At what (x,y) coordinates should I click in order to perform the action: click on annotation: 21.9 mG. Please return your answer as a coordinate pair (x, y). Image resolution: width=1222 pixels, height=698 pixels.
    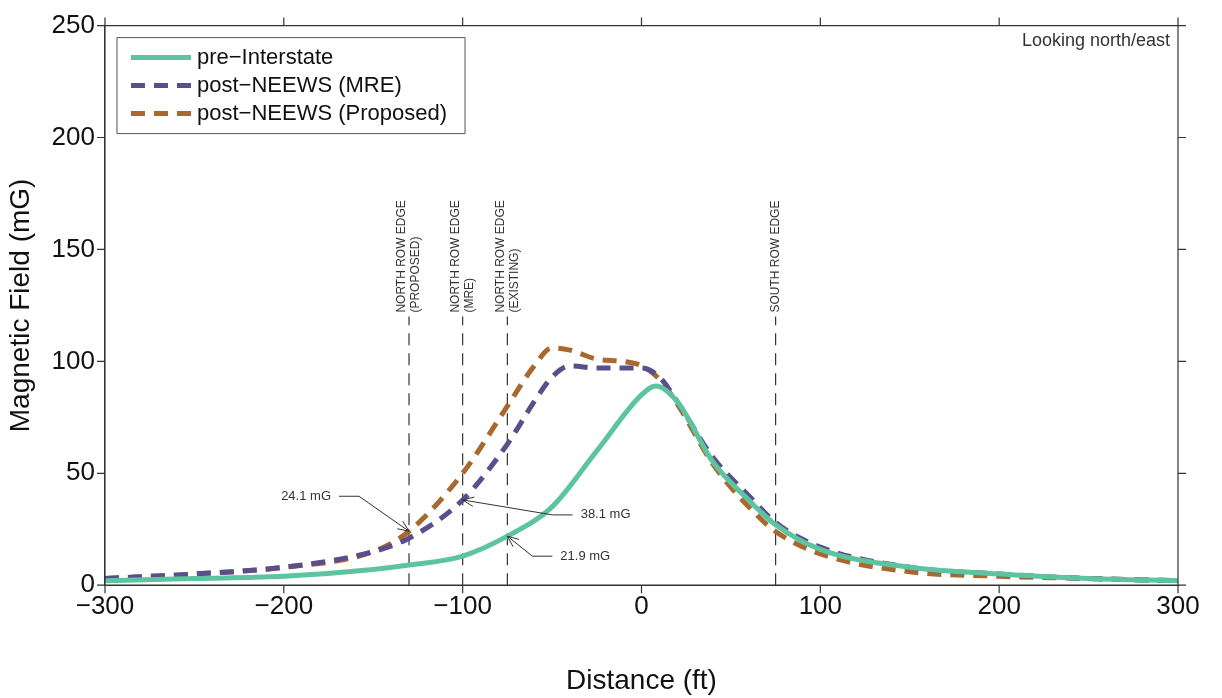
    Looking at the image, I should click on (585, 555).